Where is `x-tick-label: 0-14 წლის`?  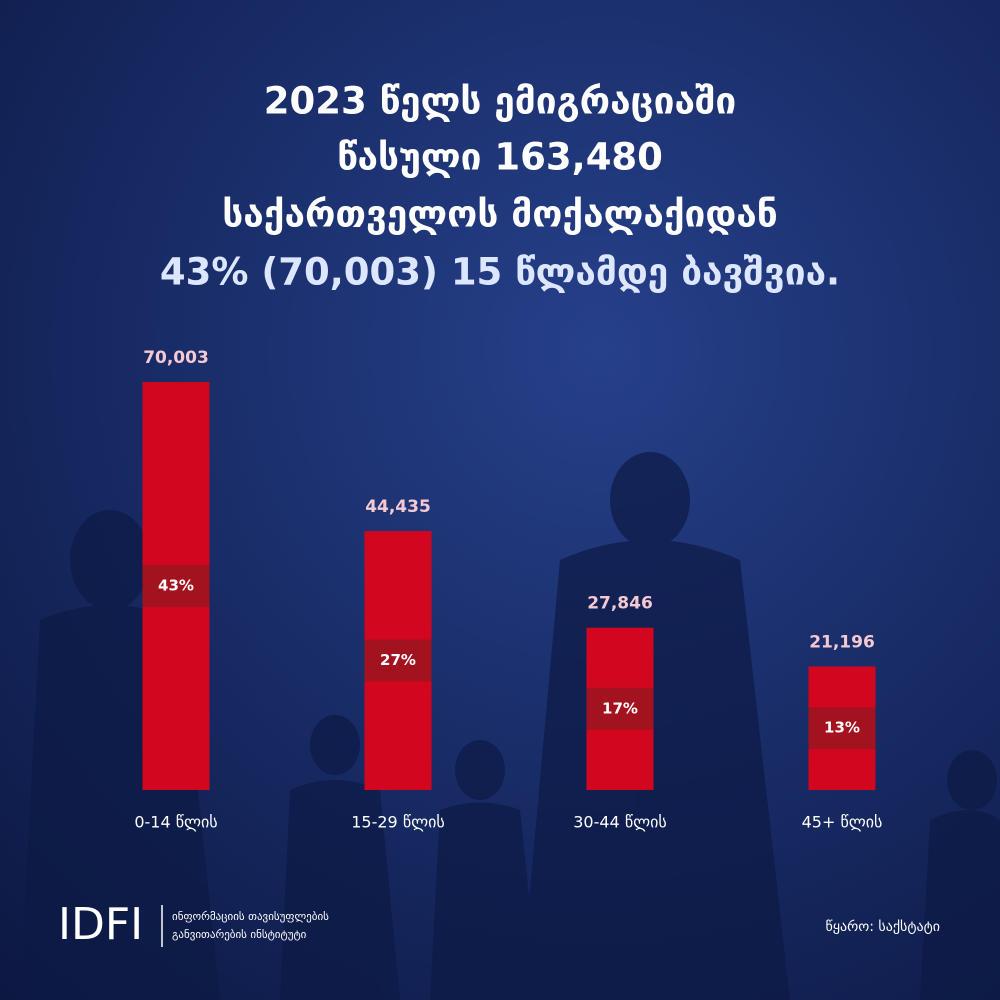
x-tick-label: 0-14 წლის is located at coordinates (175, 822).